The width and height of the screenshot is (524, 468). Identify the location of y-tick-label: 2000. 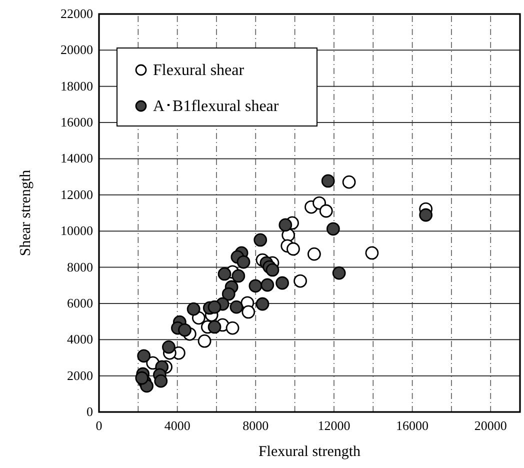
(80, 375).